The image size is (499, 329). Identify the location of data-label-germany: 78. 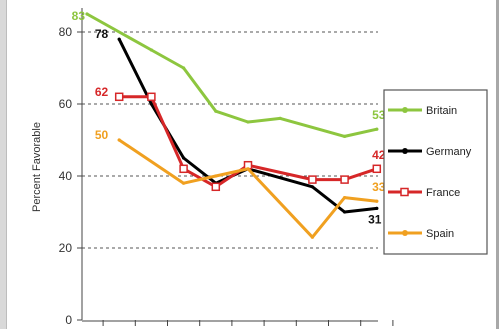
(102, 34).